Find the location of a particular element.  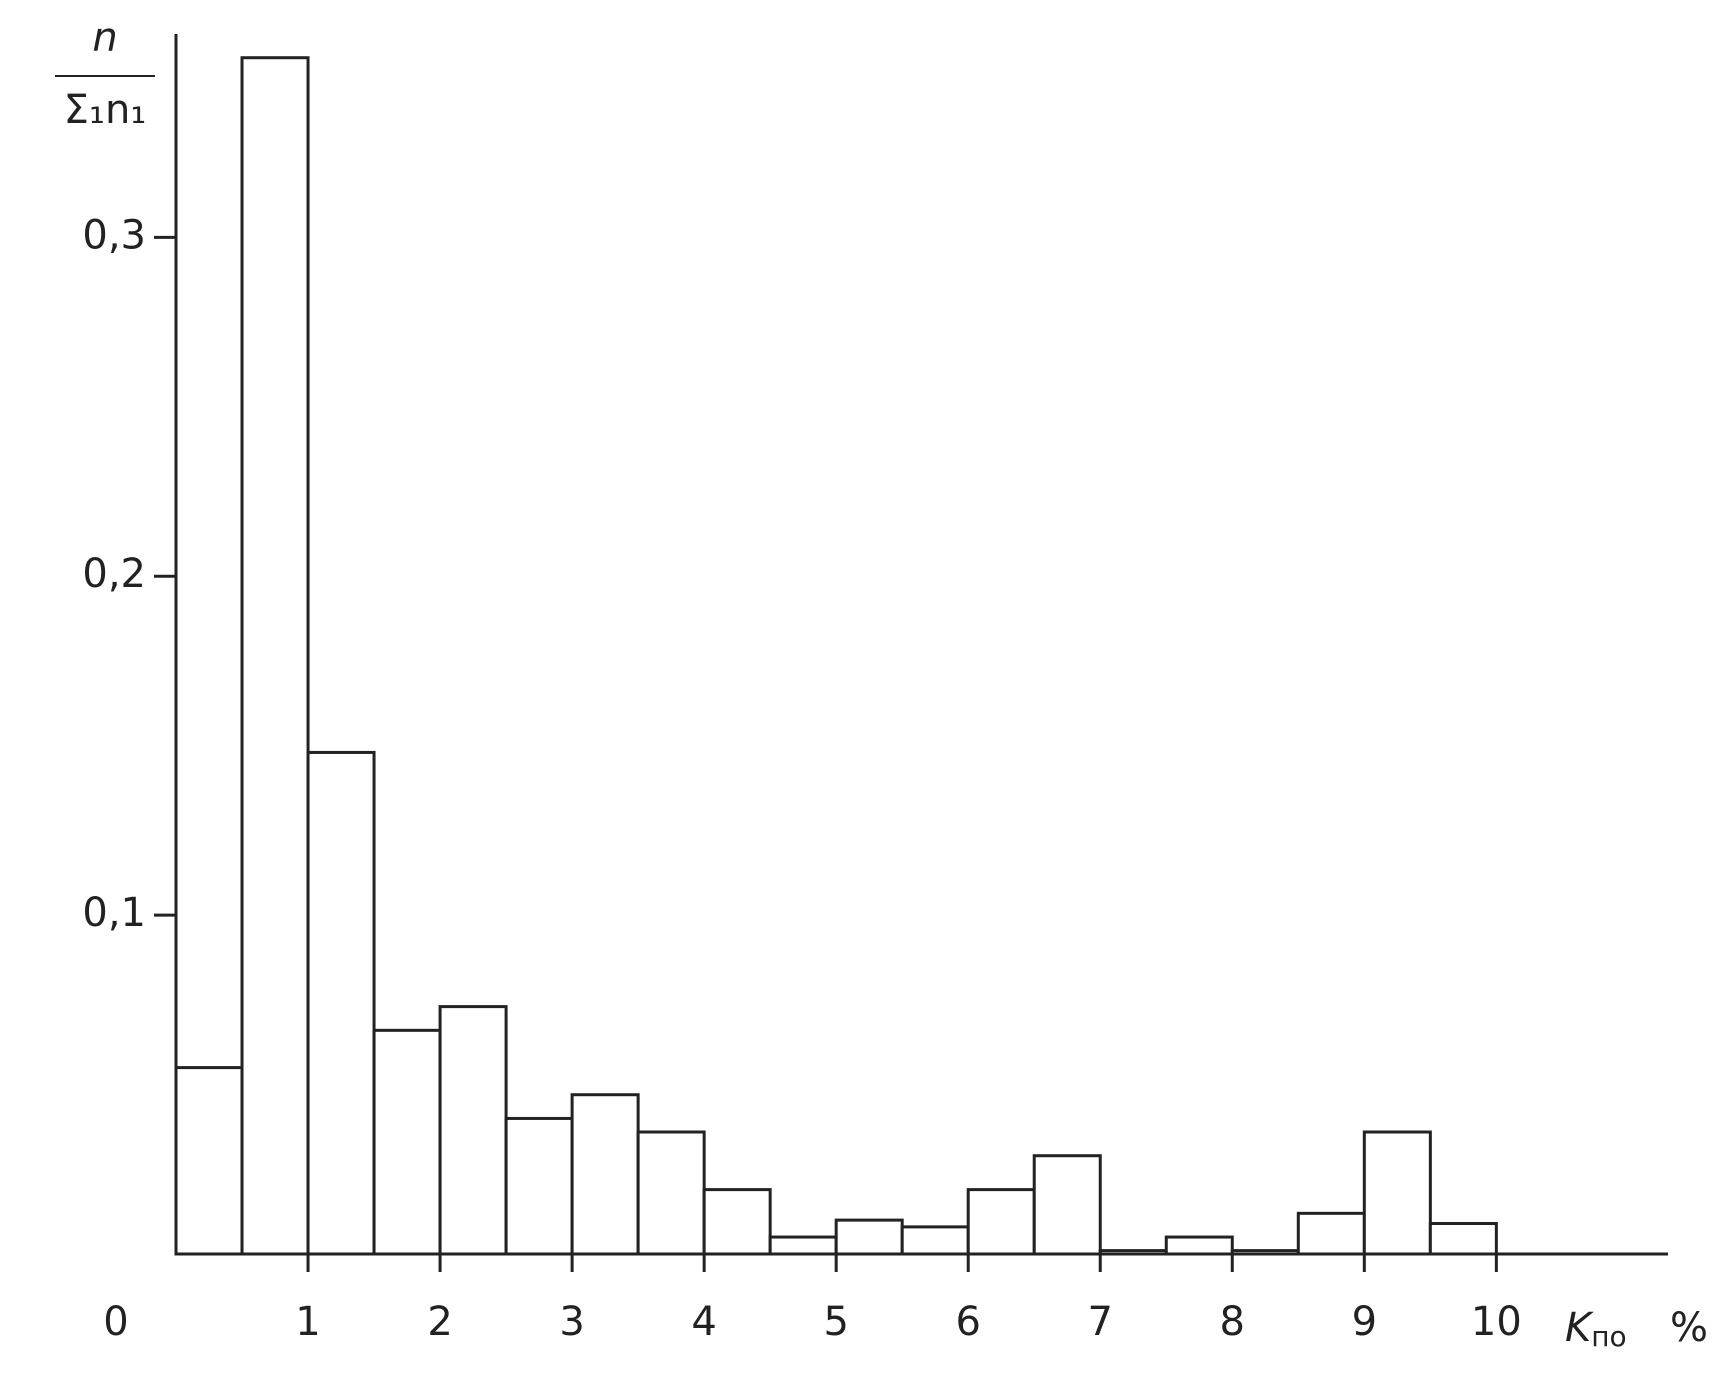

x-tick-label: 1 is located at coordinates (307, 1322).